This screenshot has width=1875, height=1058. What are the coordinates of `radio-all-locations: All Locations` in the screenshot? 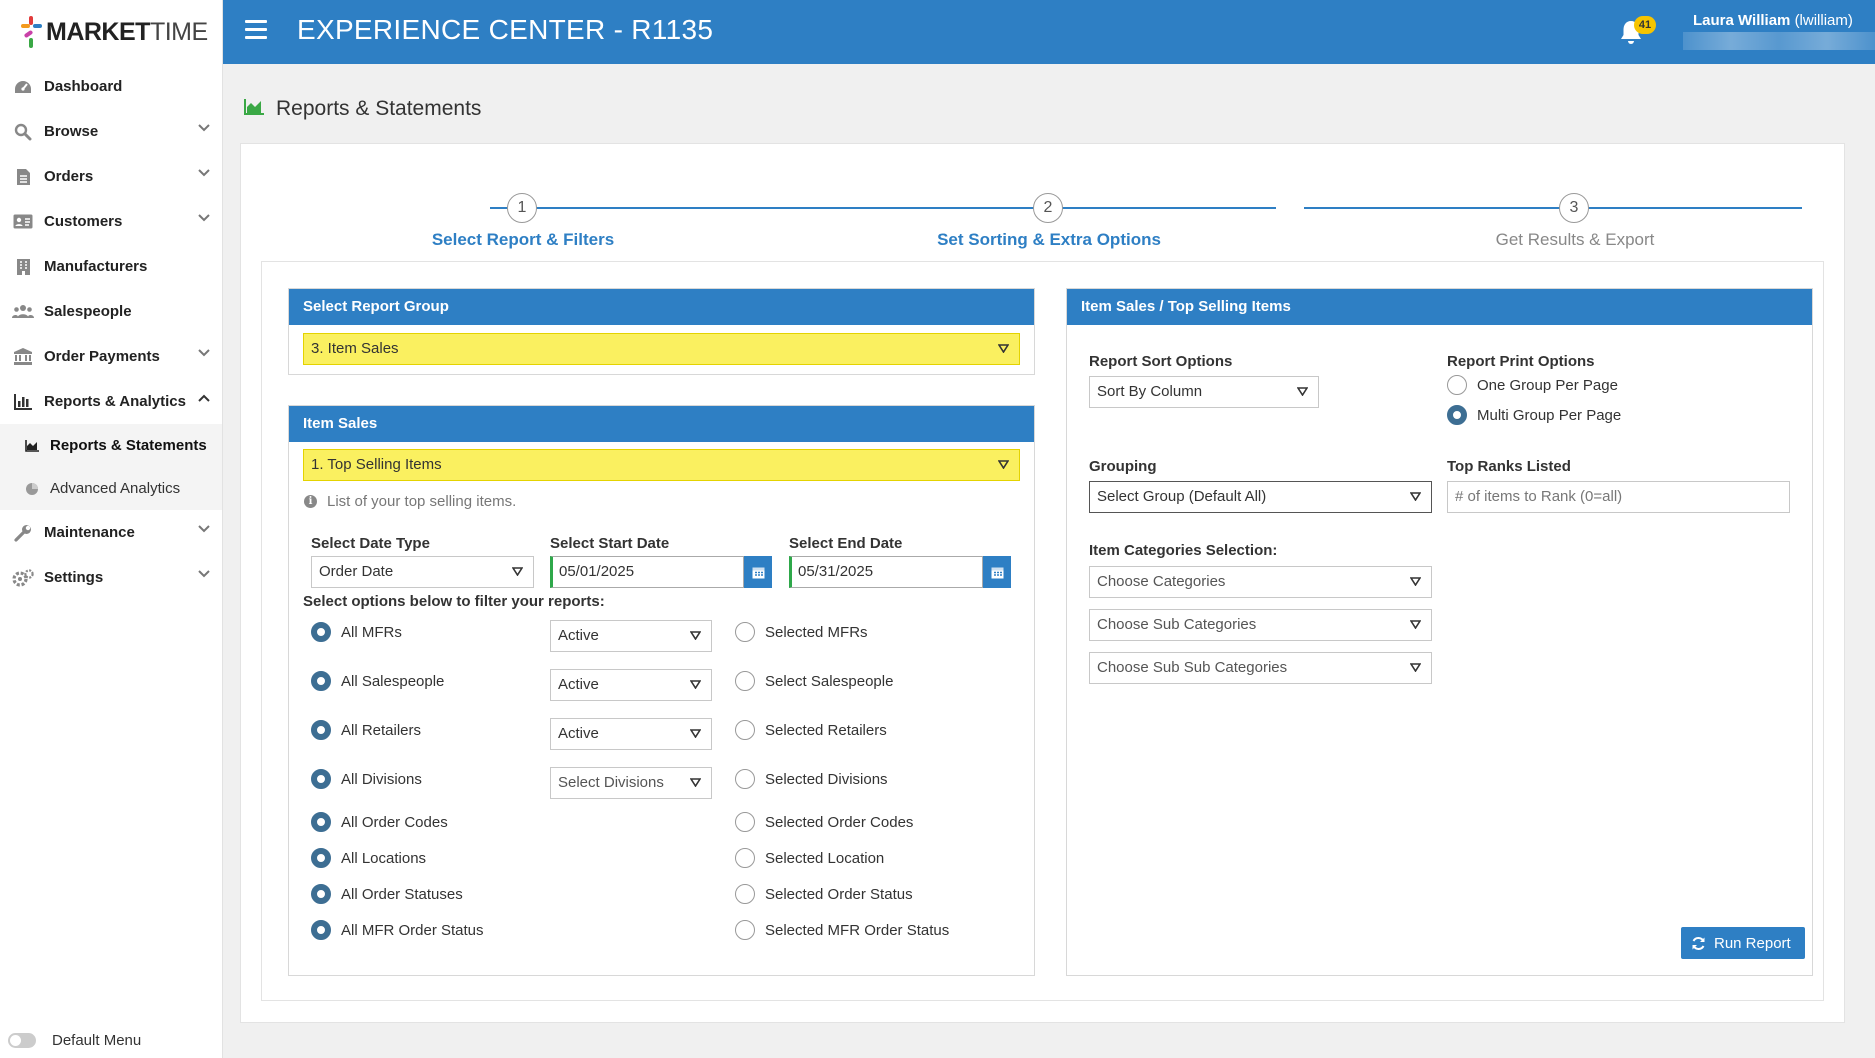 It's located at (368, 858).